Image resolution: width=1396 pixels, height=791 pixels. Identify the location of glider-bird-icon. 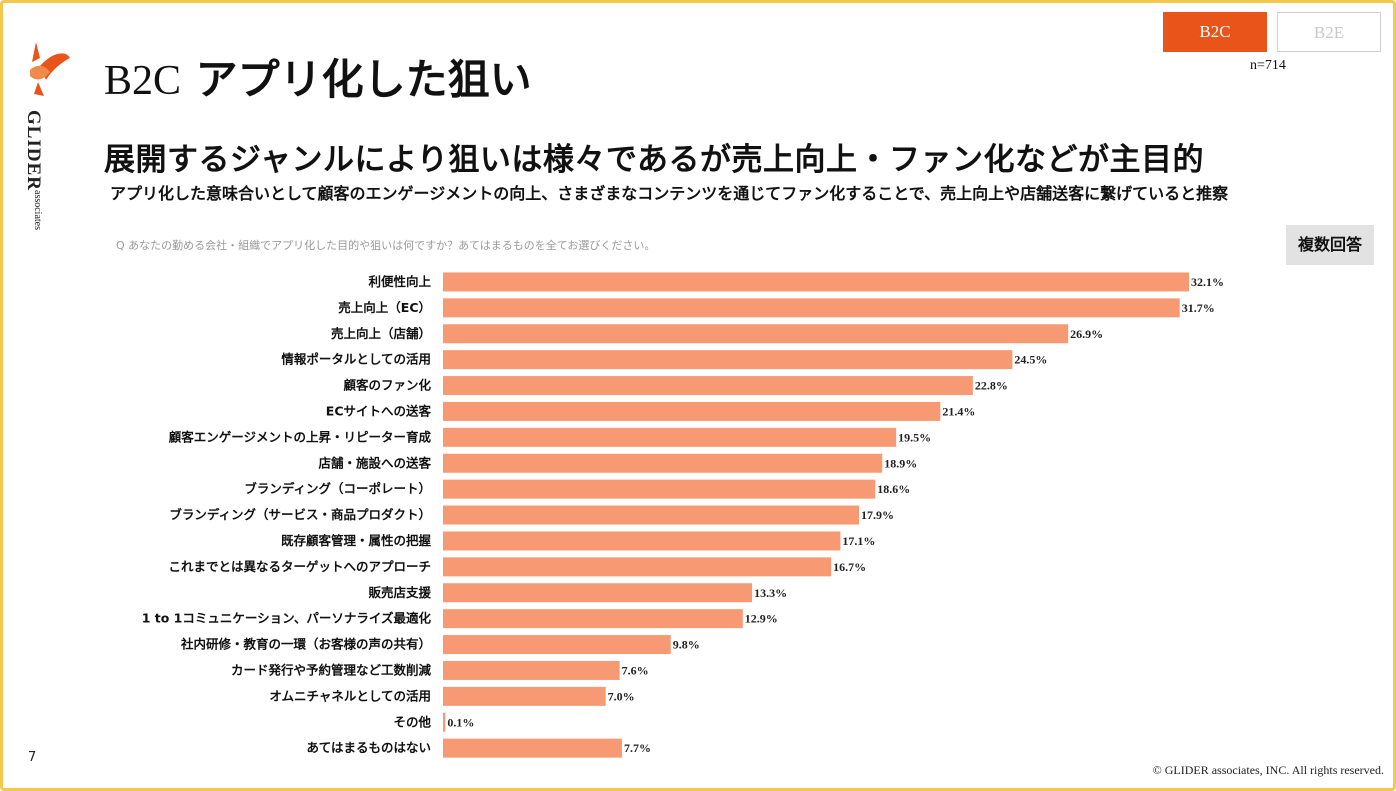
(50, 69).